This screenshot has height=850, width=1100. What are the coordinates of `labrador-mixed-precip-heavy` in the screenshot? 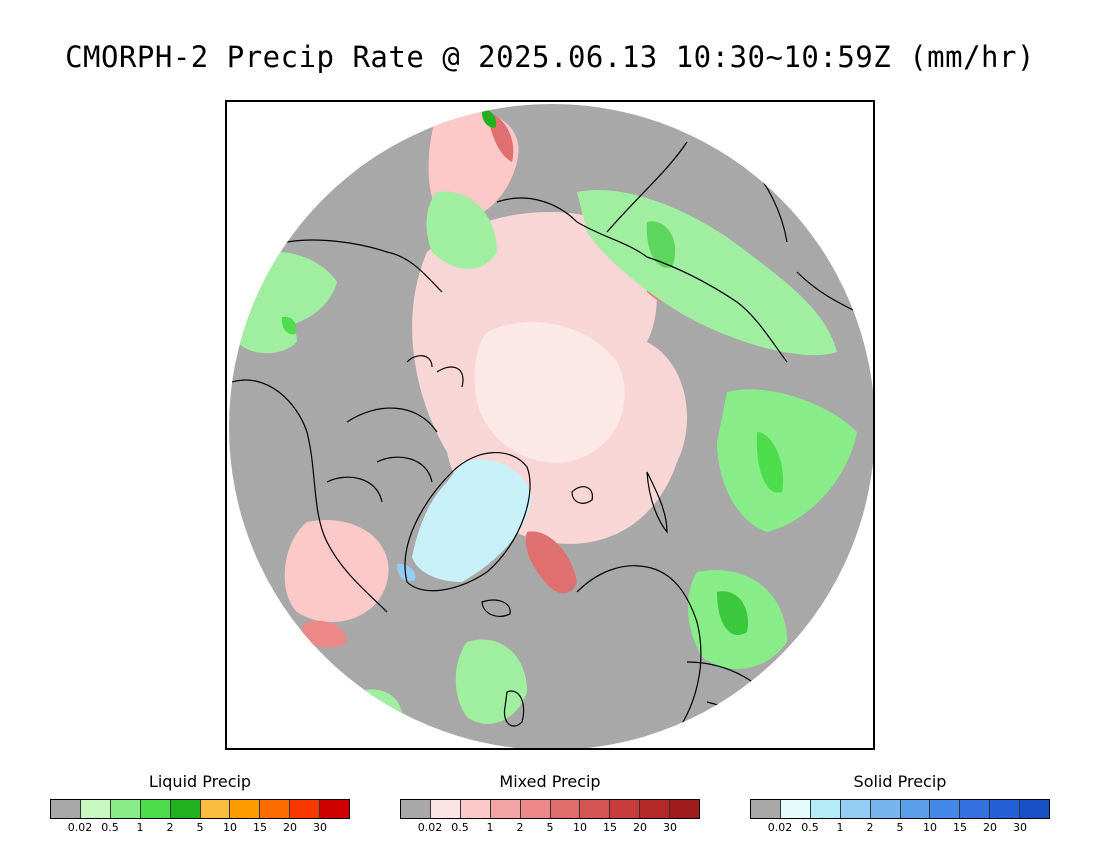 It's located at (324, 634).